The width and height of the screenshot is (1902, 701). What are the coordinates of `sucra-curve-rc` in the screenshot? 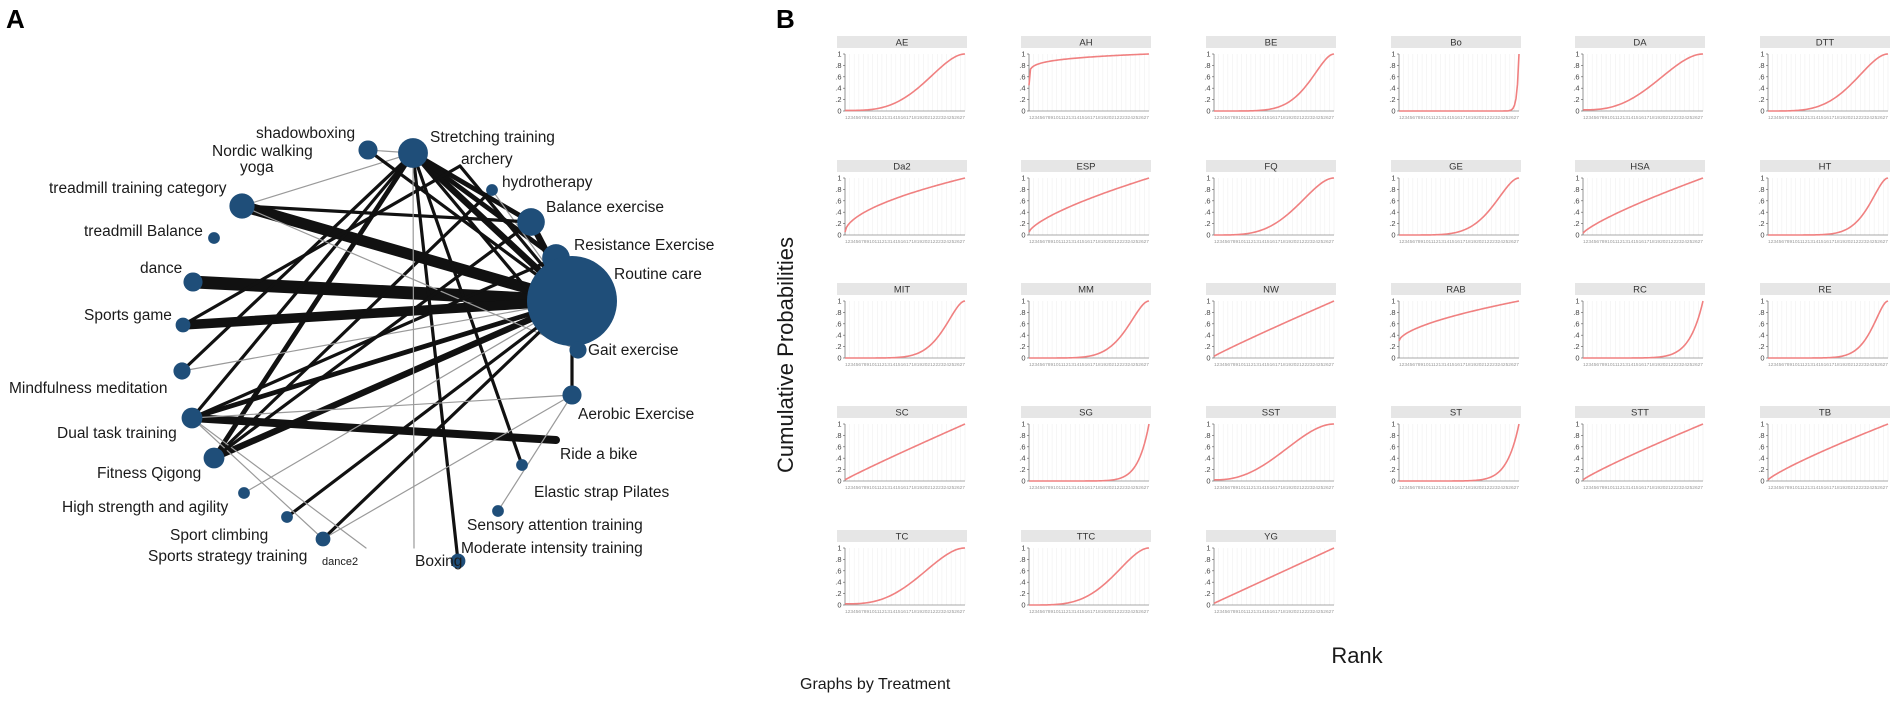 It's located at (1643, 329).